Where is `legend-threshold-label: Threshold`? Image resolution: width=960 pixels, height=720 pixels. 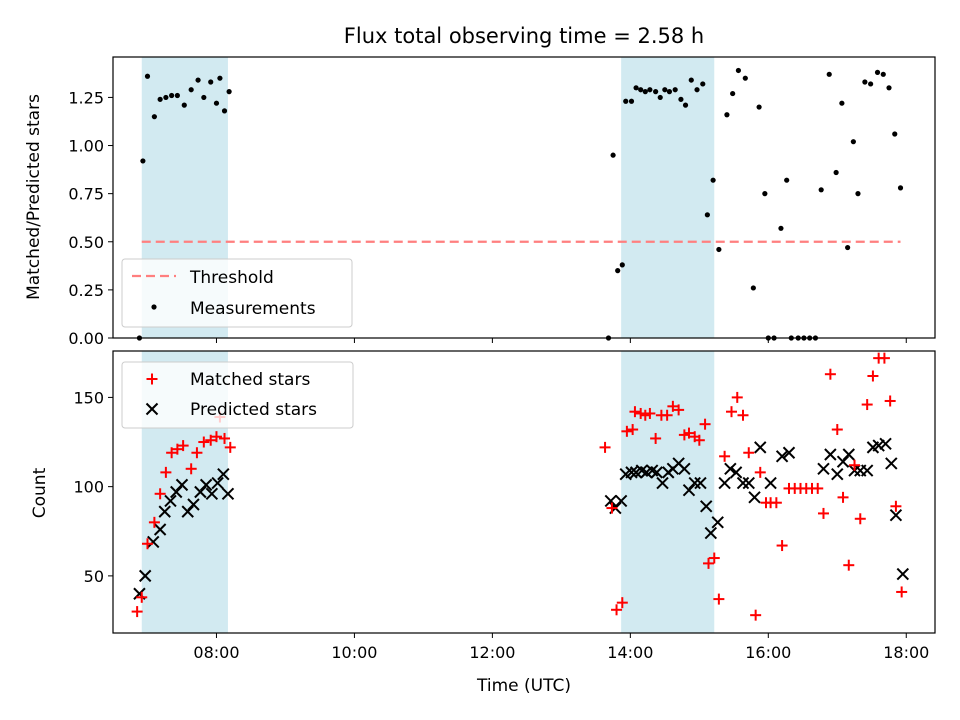 legend-threshold-label: Threshold is located at coordinates (231, 278).